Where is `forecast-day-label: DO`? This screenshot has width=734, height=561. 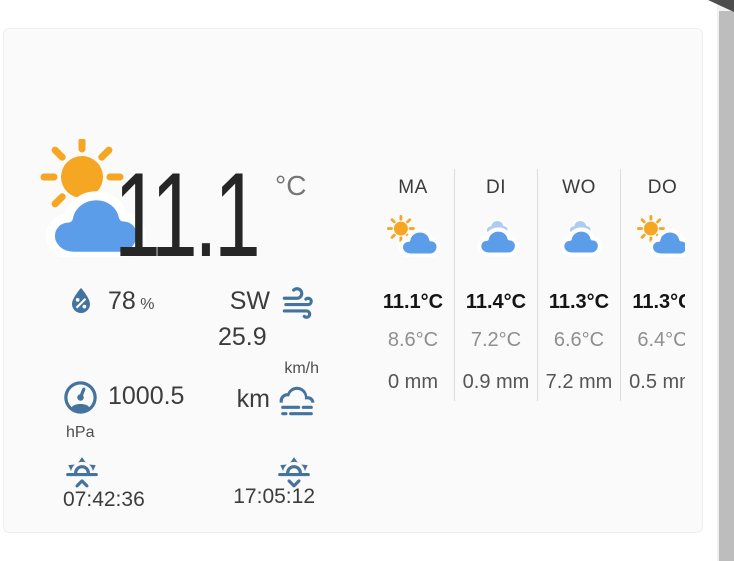
forecast-day-label: DO is located at coordinates (662, 187).